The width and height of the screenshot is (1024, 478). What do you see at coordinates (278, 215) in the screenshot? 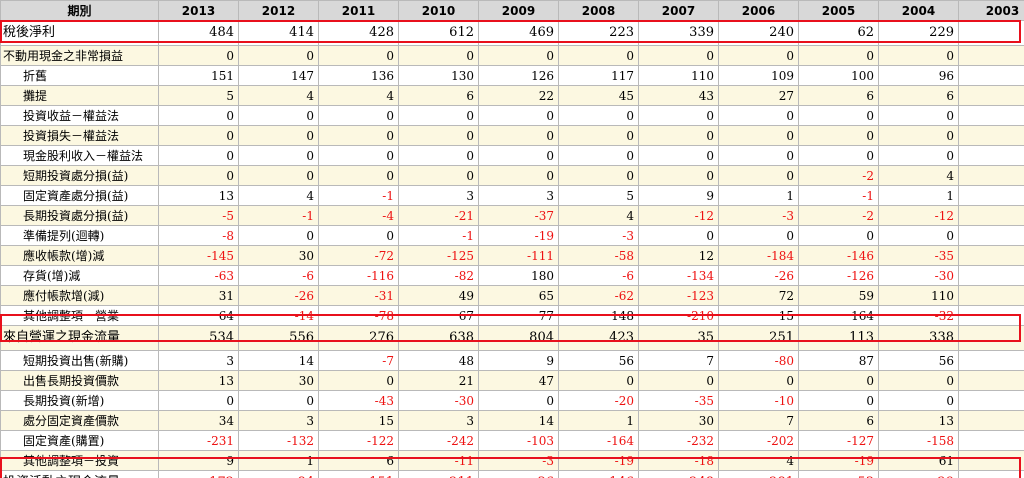
I see `value-cell: -1` at bounding box center [278, 215].